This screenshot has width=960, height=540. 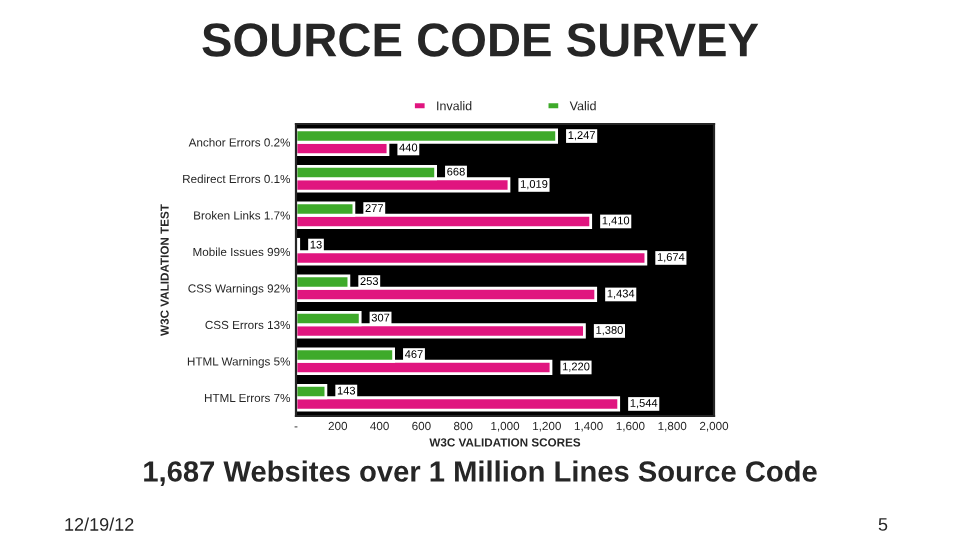 What do you see at coordinates (480, 473) in the screenshot?
I see `text: 1,687 Websites over 1 Million Lines Source Code` at bounding box center [480, 473].